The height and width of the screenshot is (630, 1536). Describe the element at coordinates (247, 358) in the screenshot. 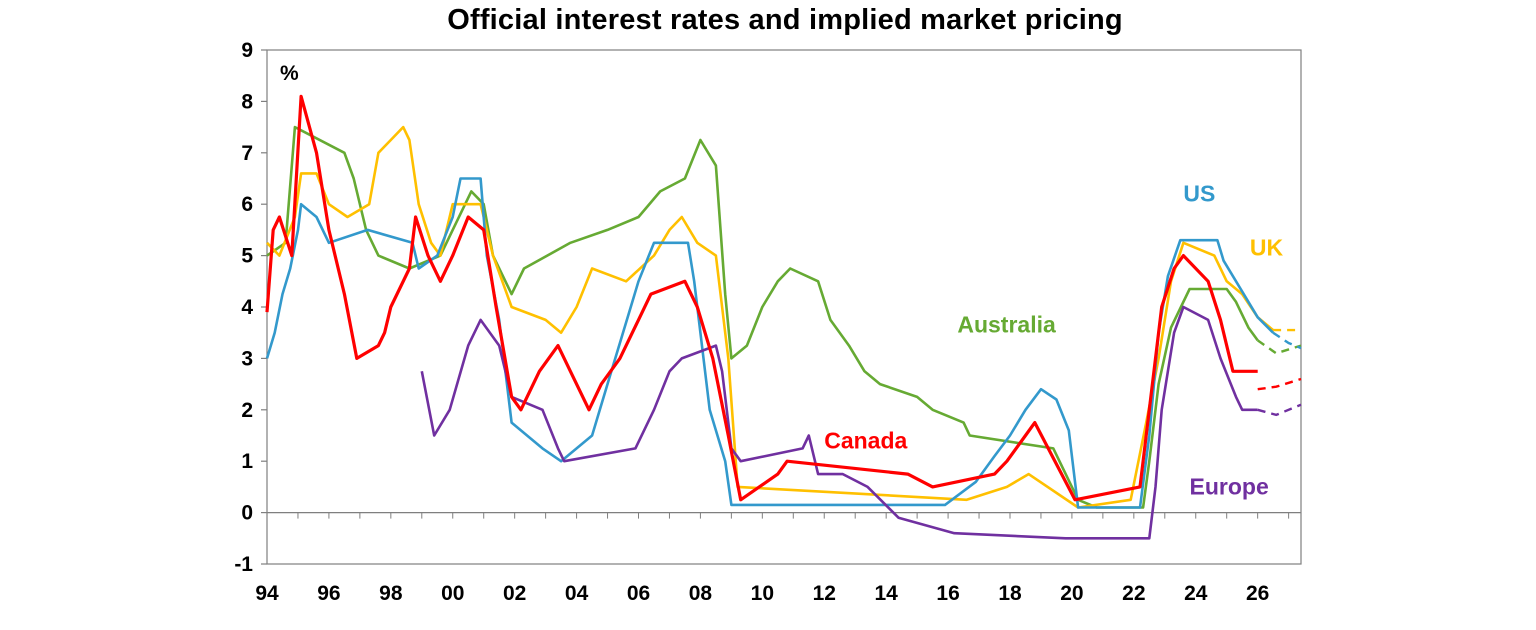

I see `y-tick-label: 3` at that location.